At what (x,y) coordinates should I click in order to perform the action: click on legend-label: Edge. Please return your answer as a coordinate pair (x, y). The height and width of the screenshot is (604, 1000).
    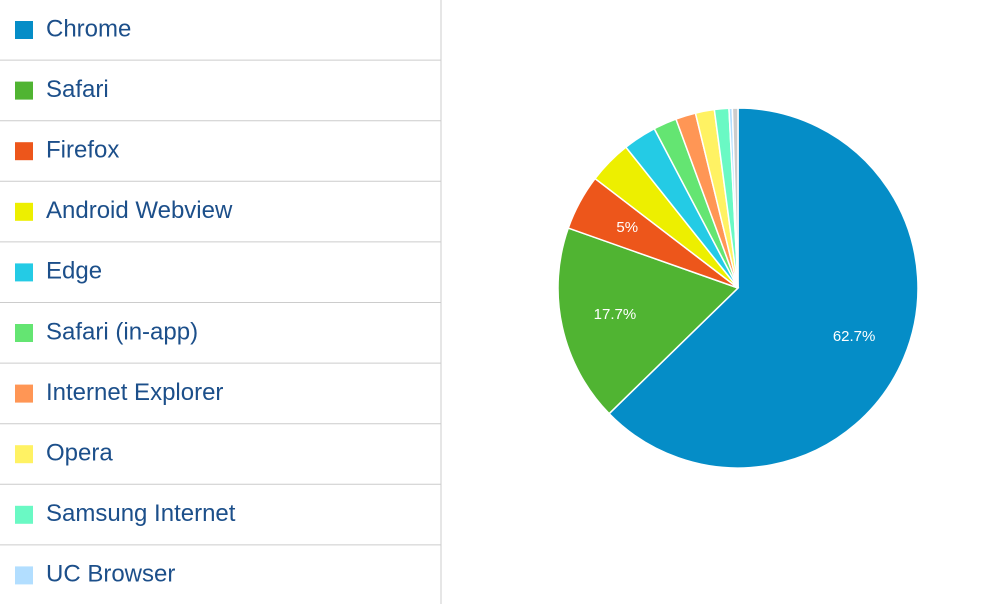
    Looking at the image, I should click on (74, 271).